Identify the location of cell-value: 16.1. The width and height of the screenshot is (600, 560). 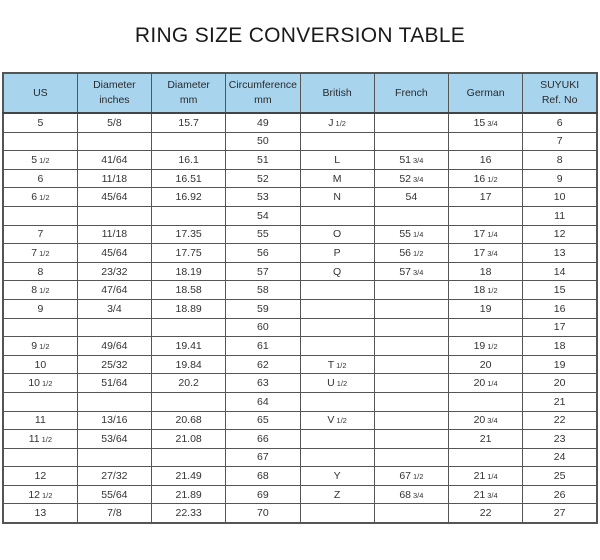
(188, 159).